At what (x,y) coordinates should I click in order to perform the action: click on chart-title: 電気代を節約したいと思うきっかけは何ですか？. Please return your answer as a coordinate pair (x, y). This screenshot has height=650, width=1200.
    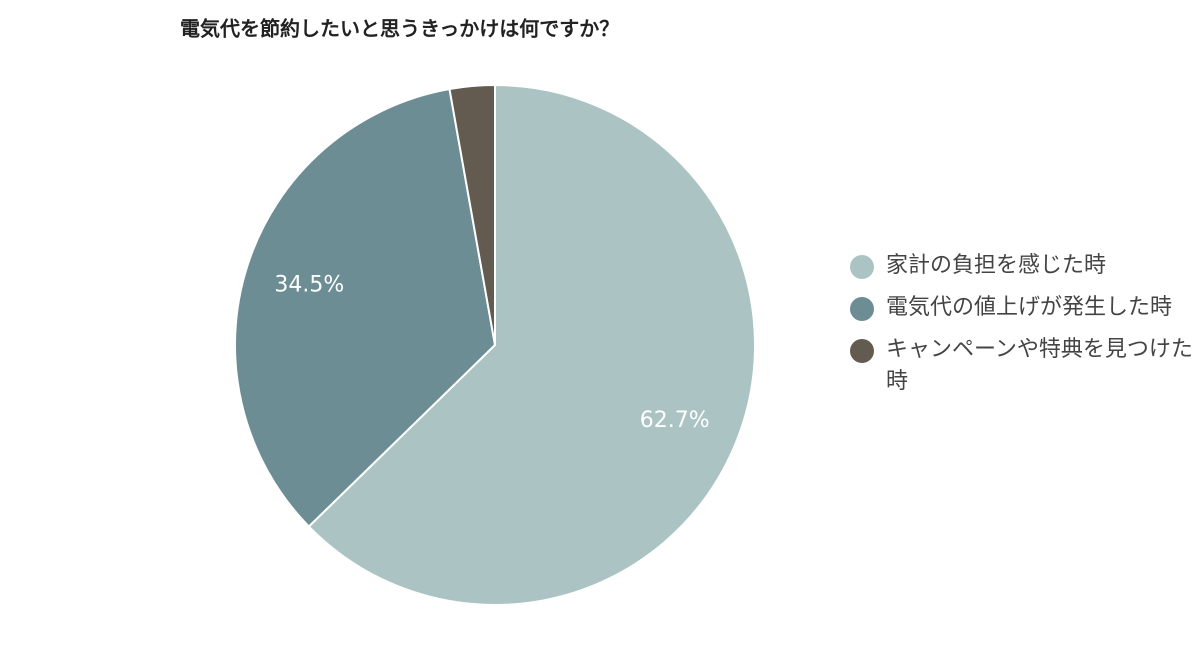
    Looking at the image, I should click on (399, 29).